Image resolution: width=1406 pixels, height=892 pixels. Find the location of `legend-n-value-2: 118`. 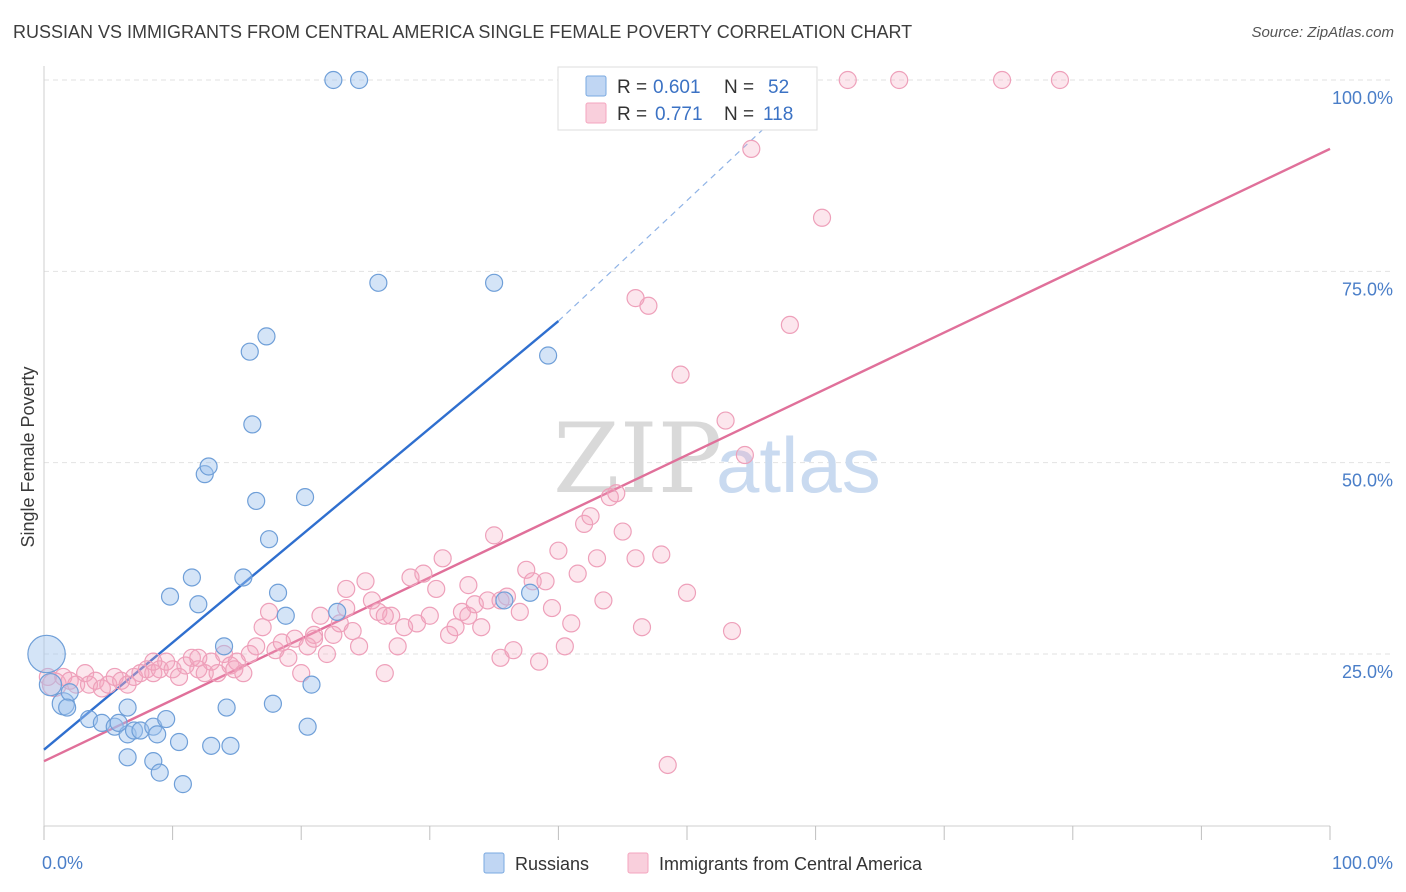

legend-n-value-2: 118 is located at coordinates (778, 114).